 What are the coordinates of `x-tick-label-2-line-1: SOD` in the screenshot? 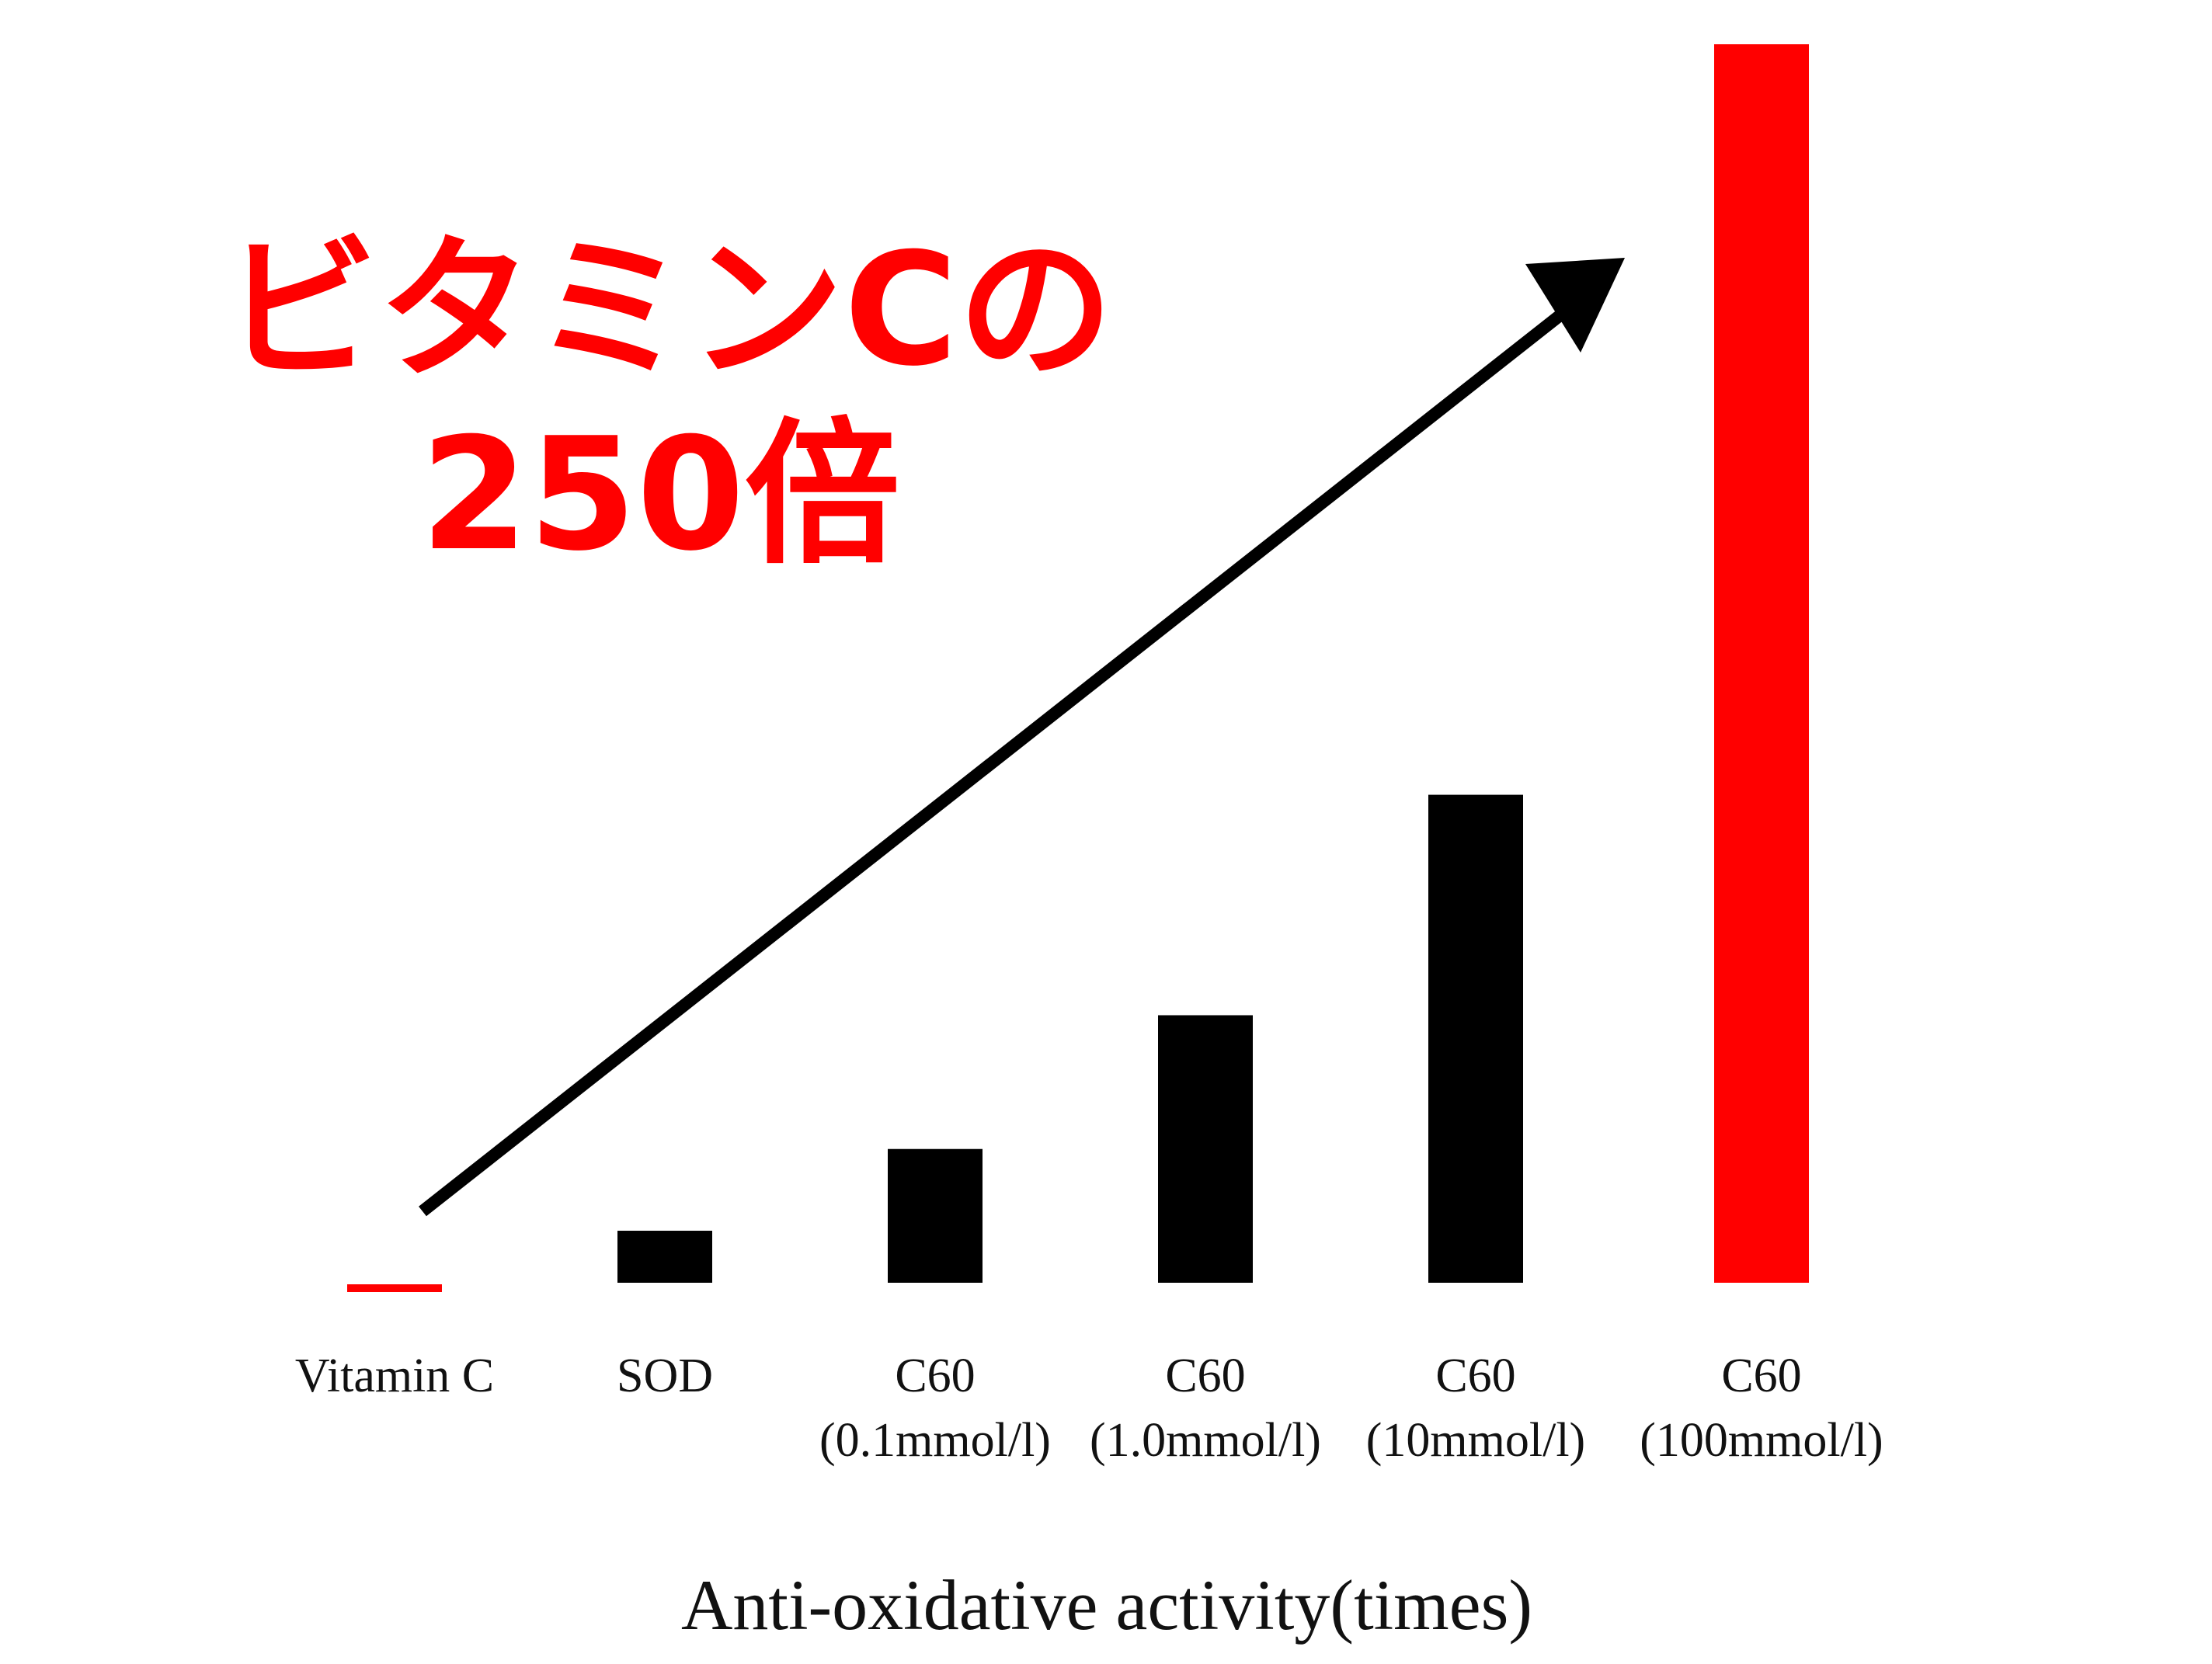 It's located at (665, 1376).